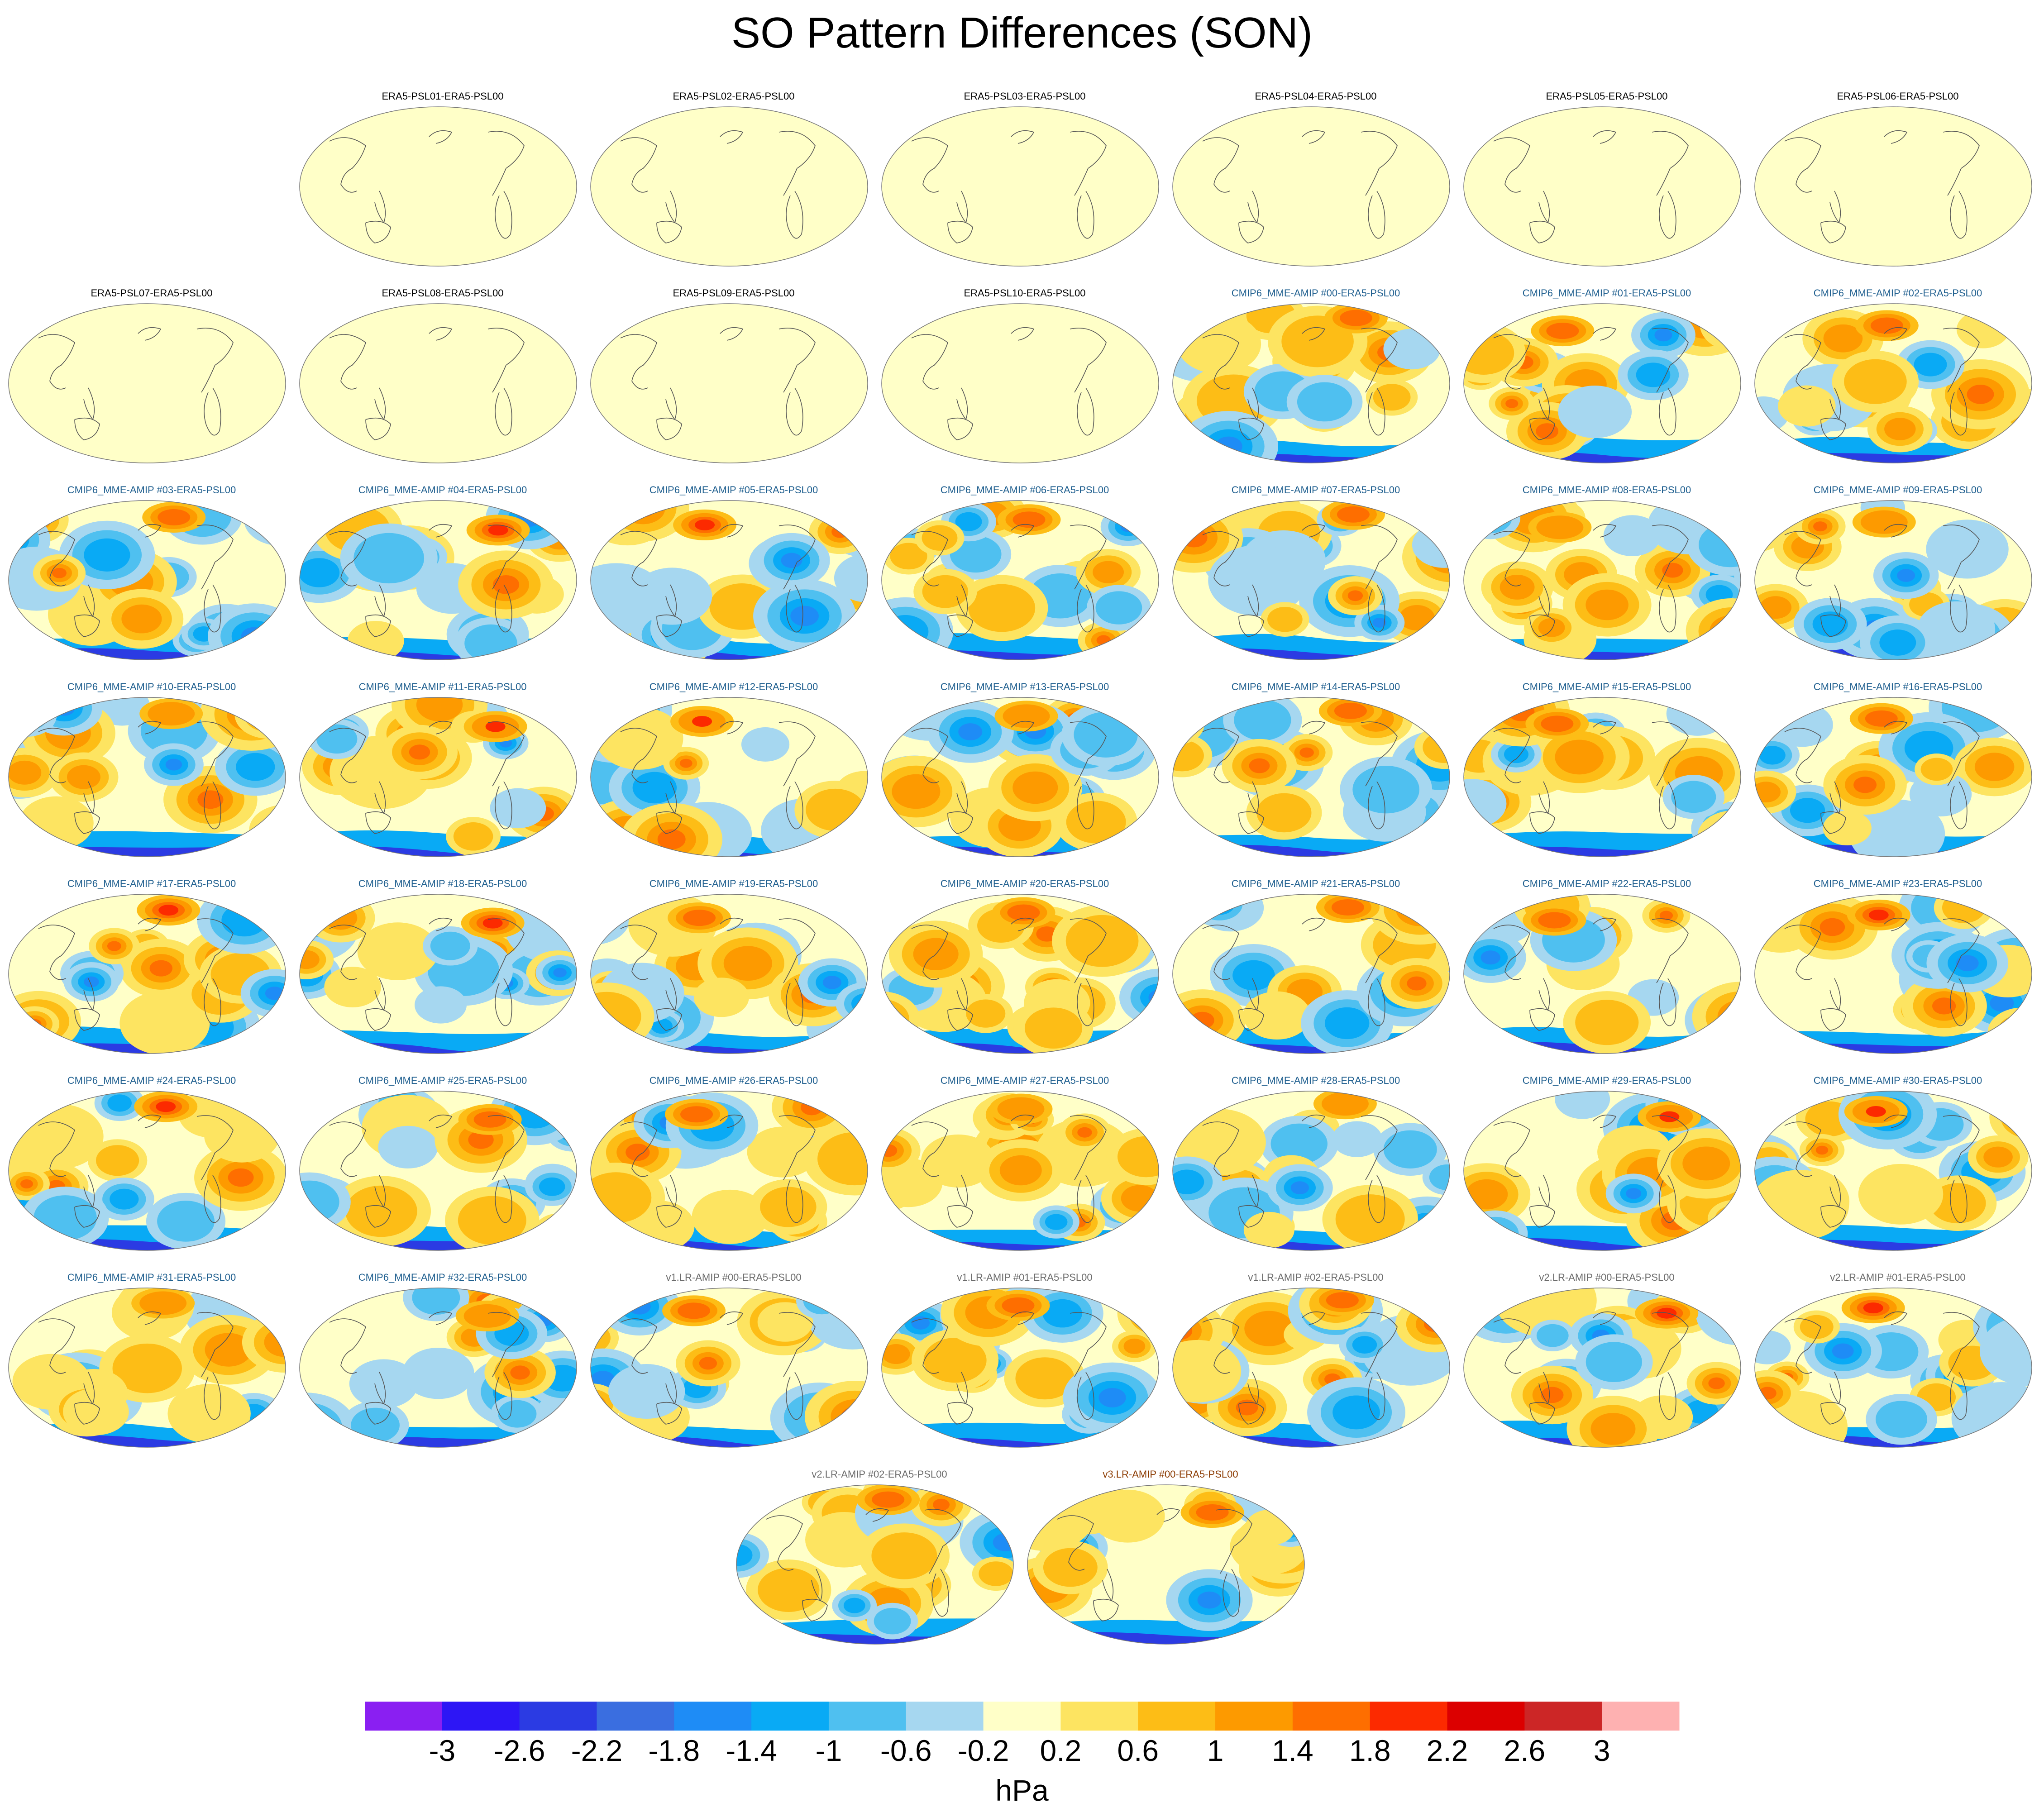  What do you see at coordinates (734, 780) in the screenshot?
I see `map-panel: CMIP6_MME-AMIP #12-ERA5-PSL00` at bounding box center [734, 780].